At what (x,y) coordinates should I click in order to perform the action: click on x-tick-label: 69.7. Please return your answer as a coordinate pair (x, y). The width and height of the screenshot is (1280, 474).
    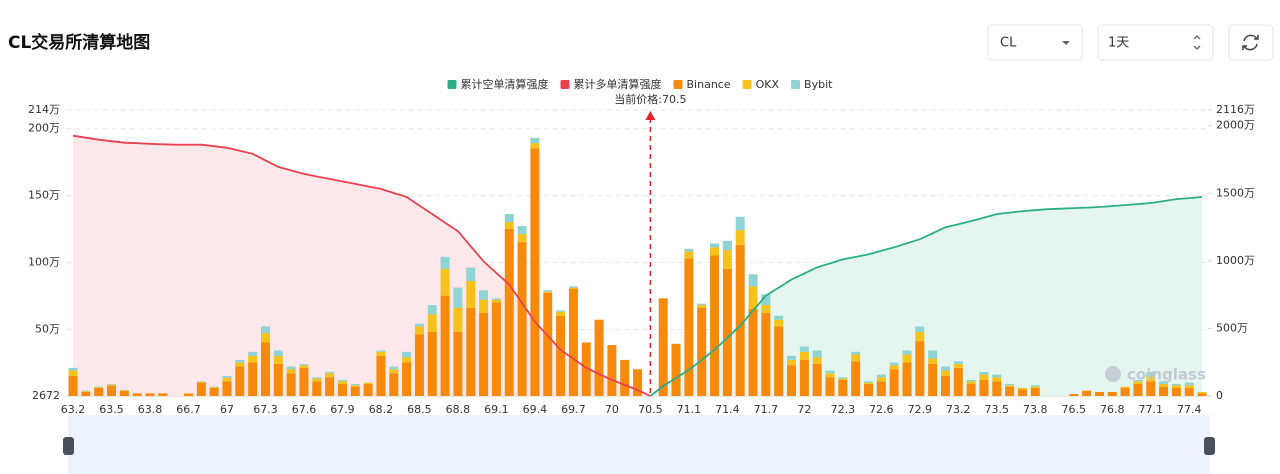
    Looking at the image, I should click on (573, 409).